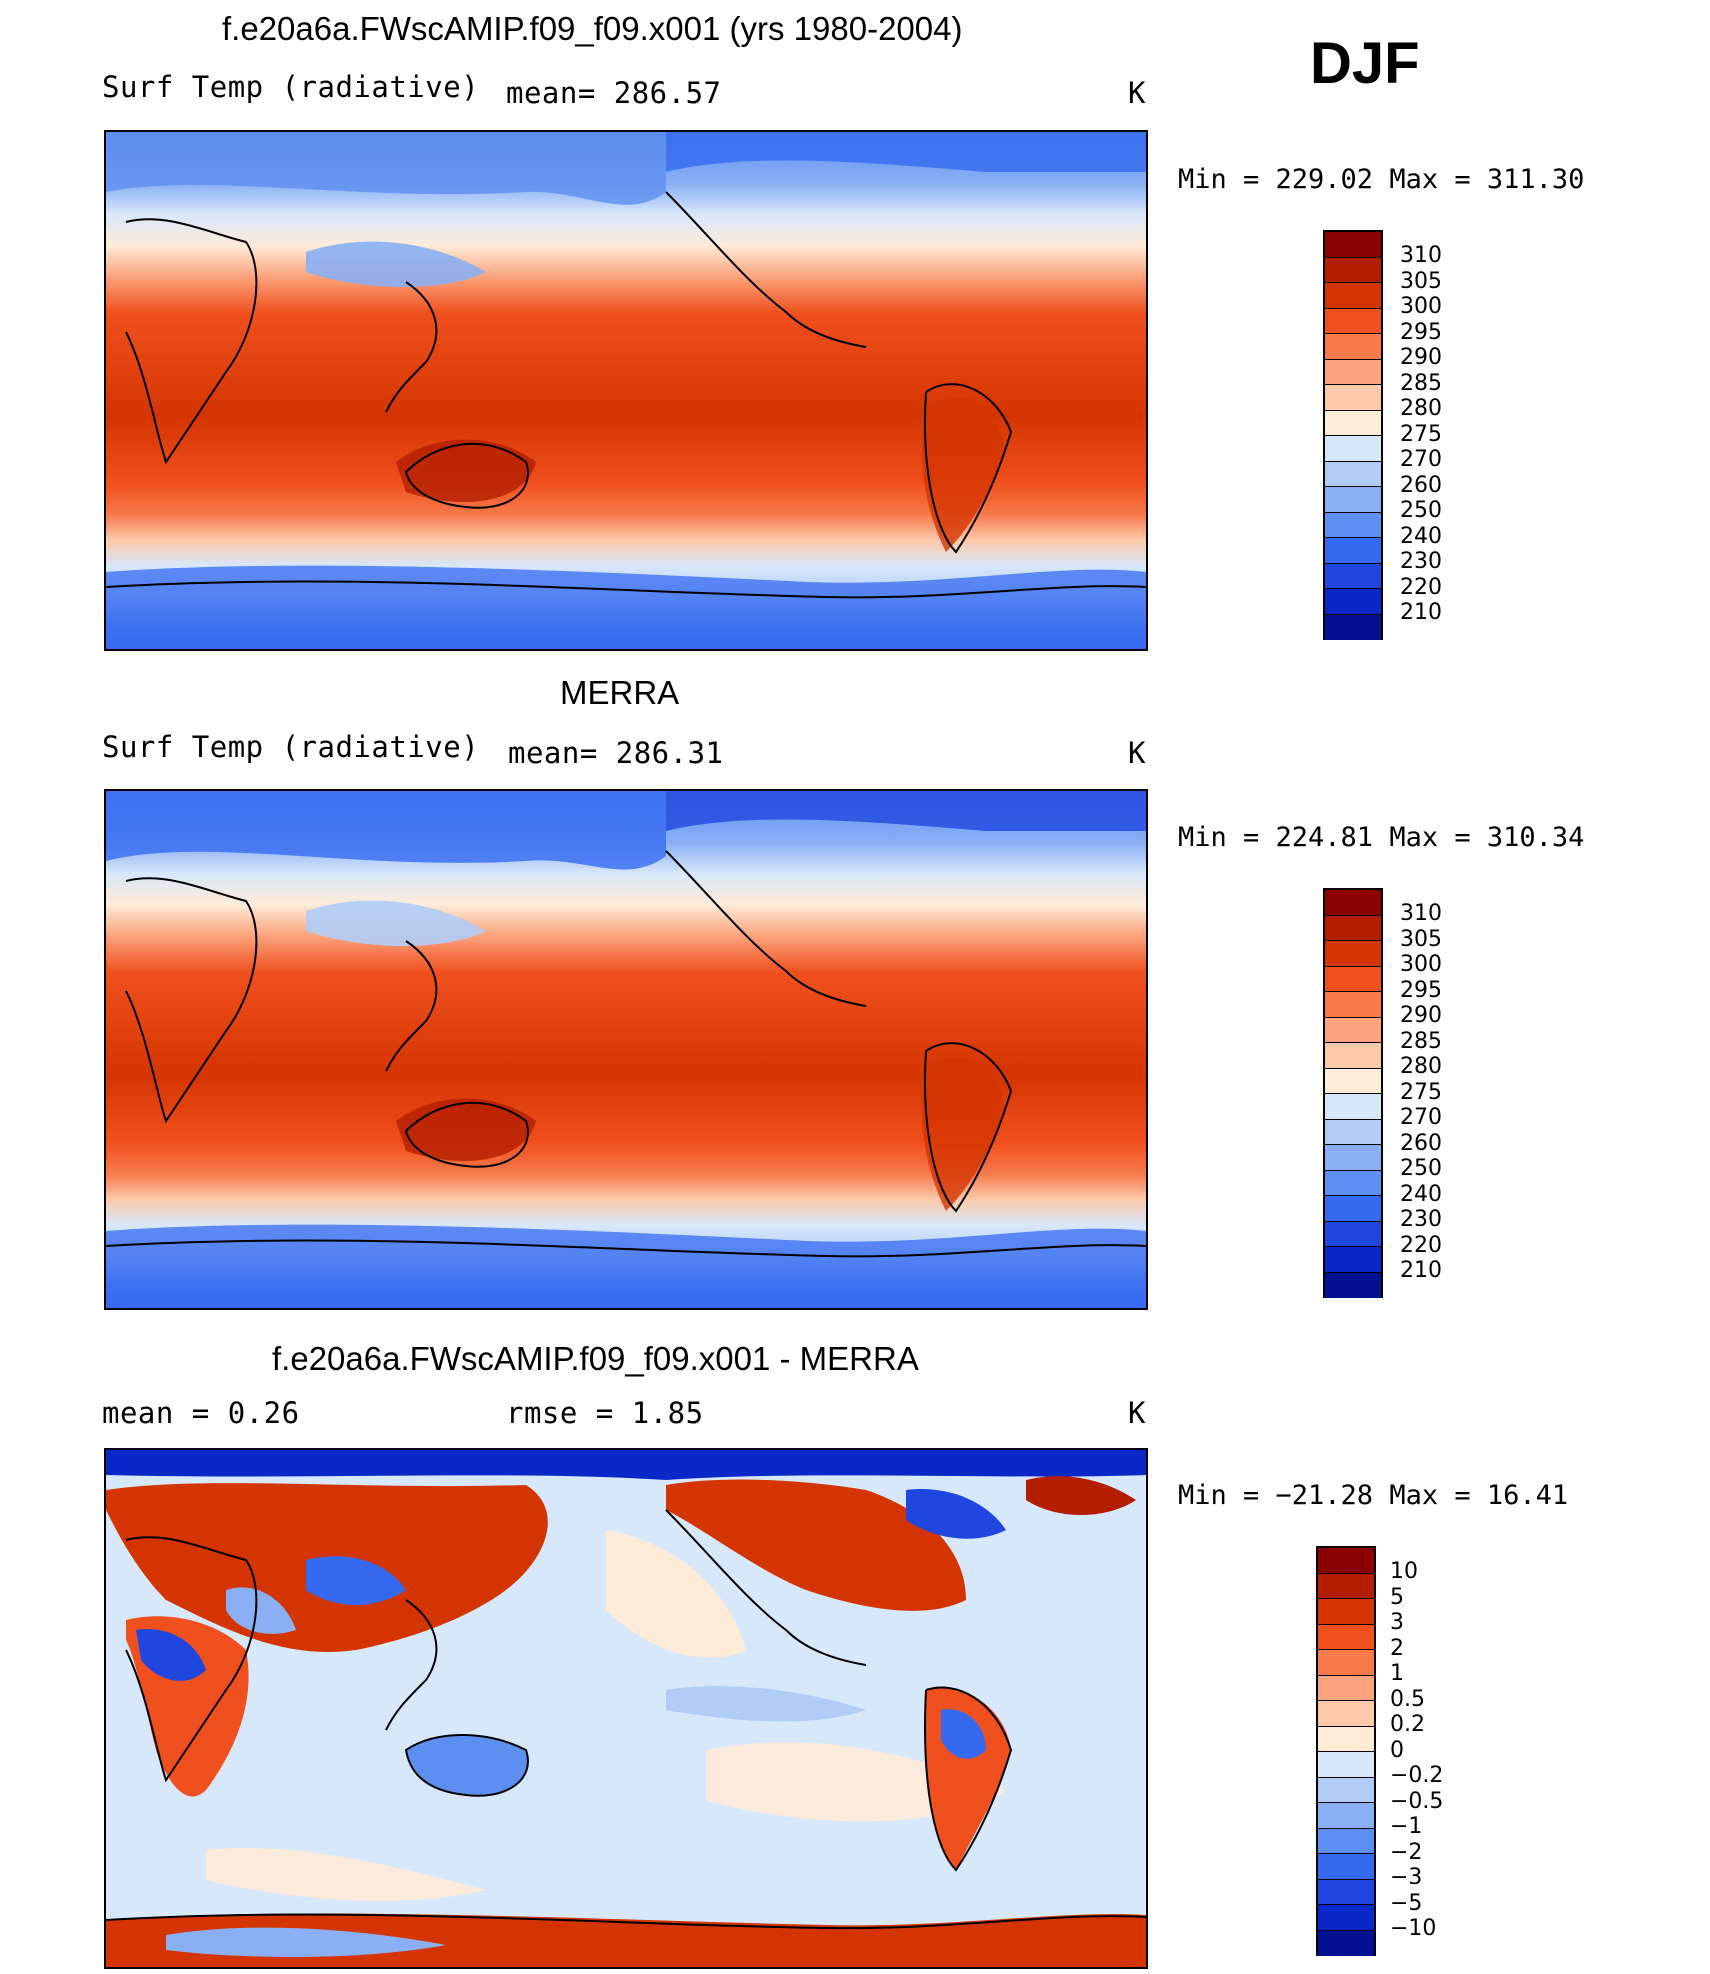  I want to click on colorbar-tick-label: 1, so click(1397, 1673).